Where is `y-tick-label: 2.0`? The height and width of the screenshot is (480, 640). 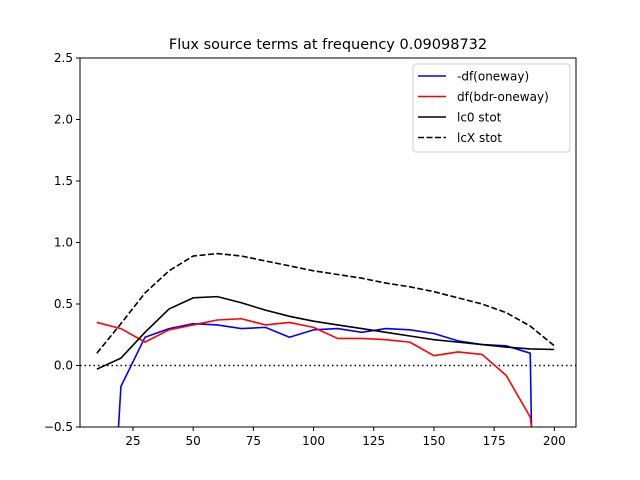 y-tick-label: 2.0 is located at coordinates (63, 120).